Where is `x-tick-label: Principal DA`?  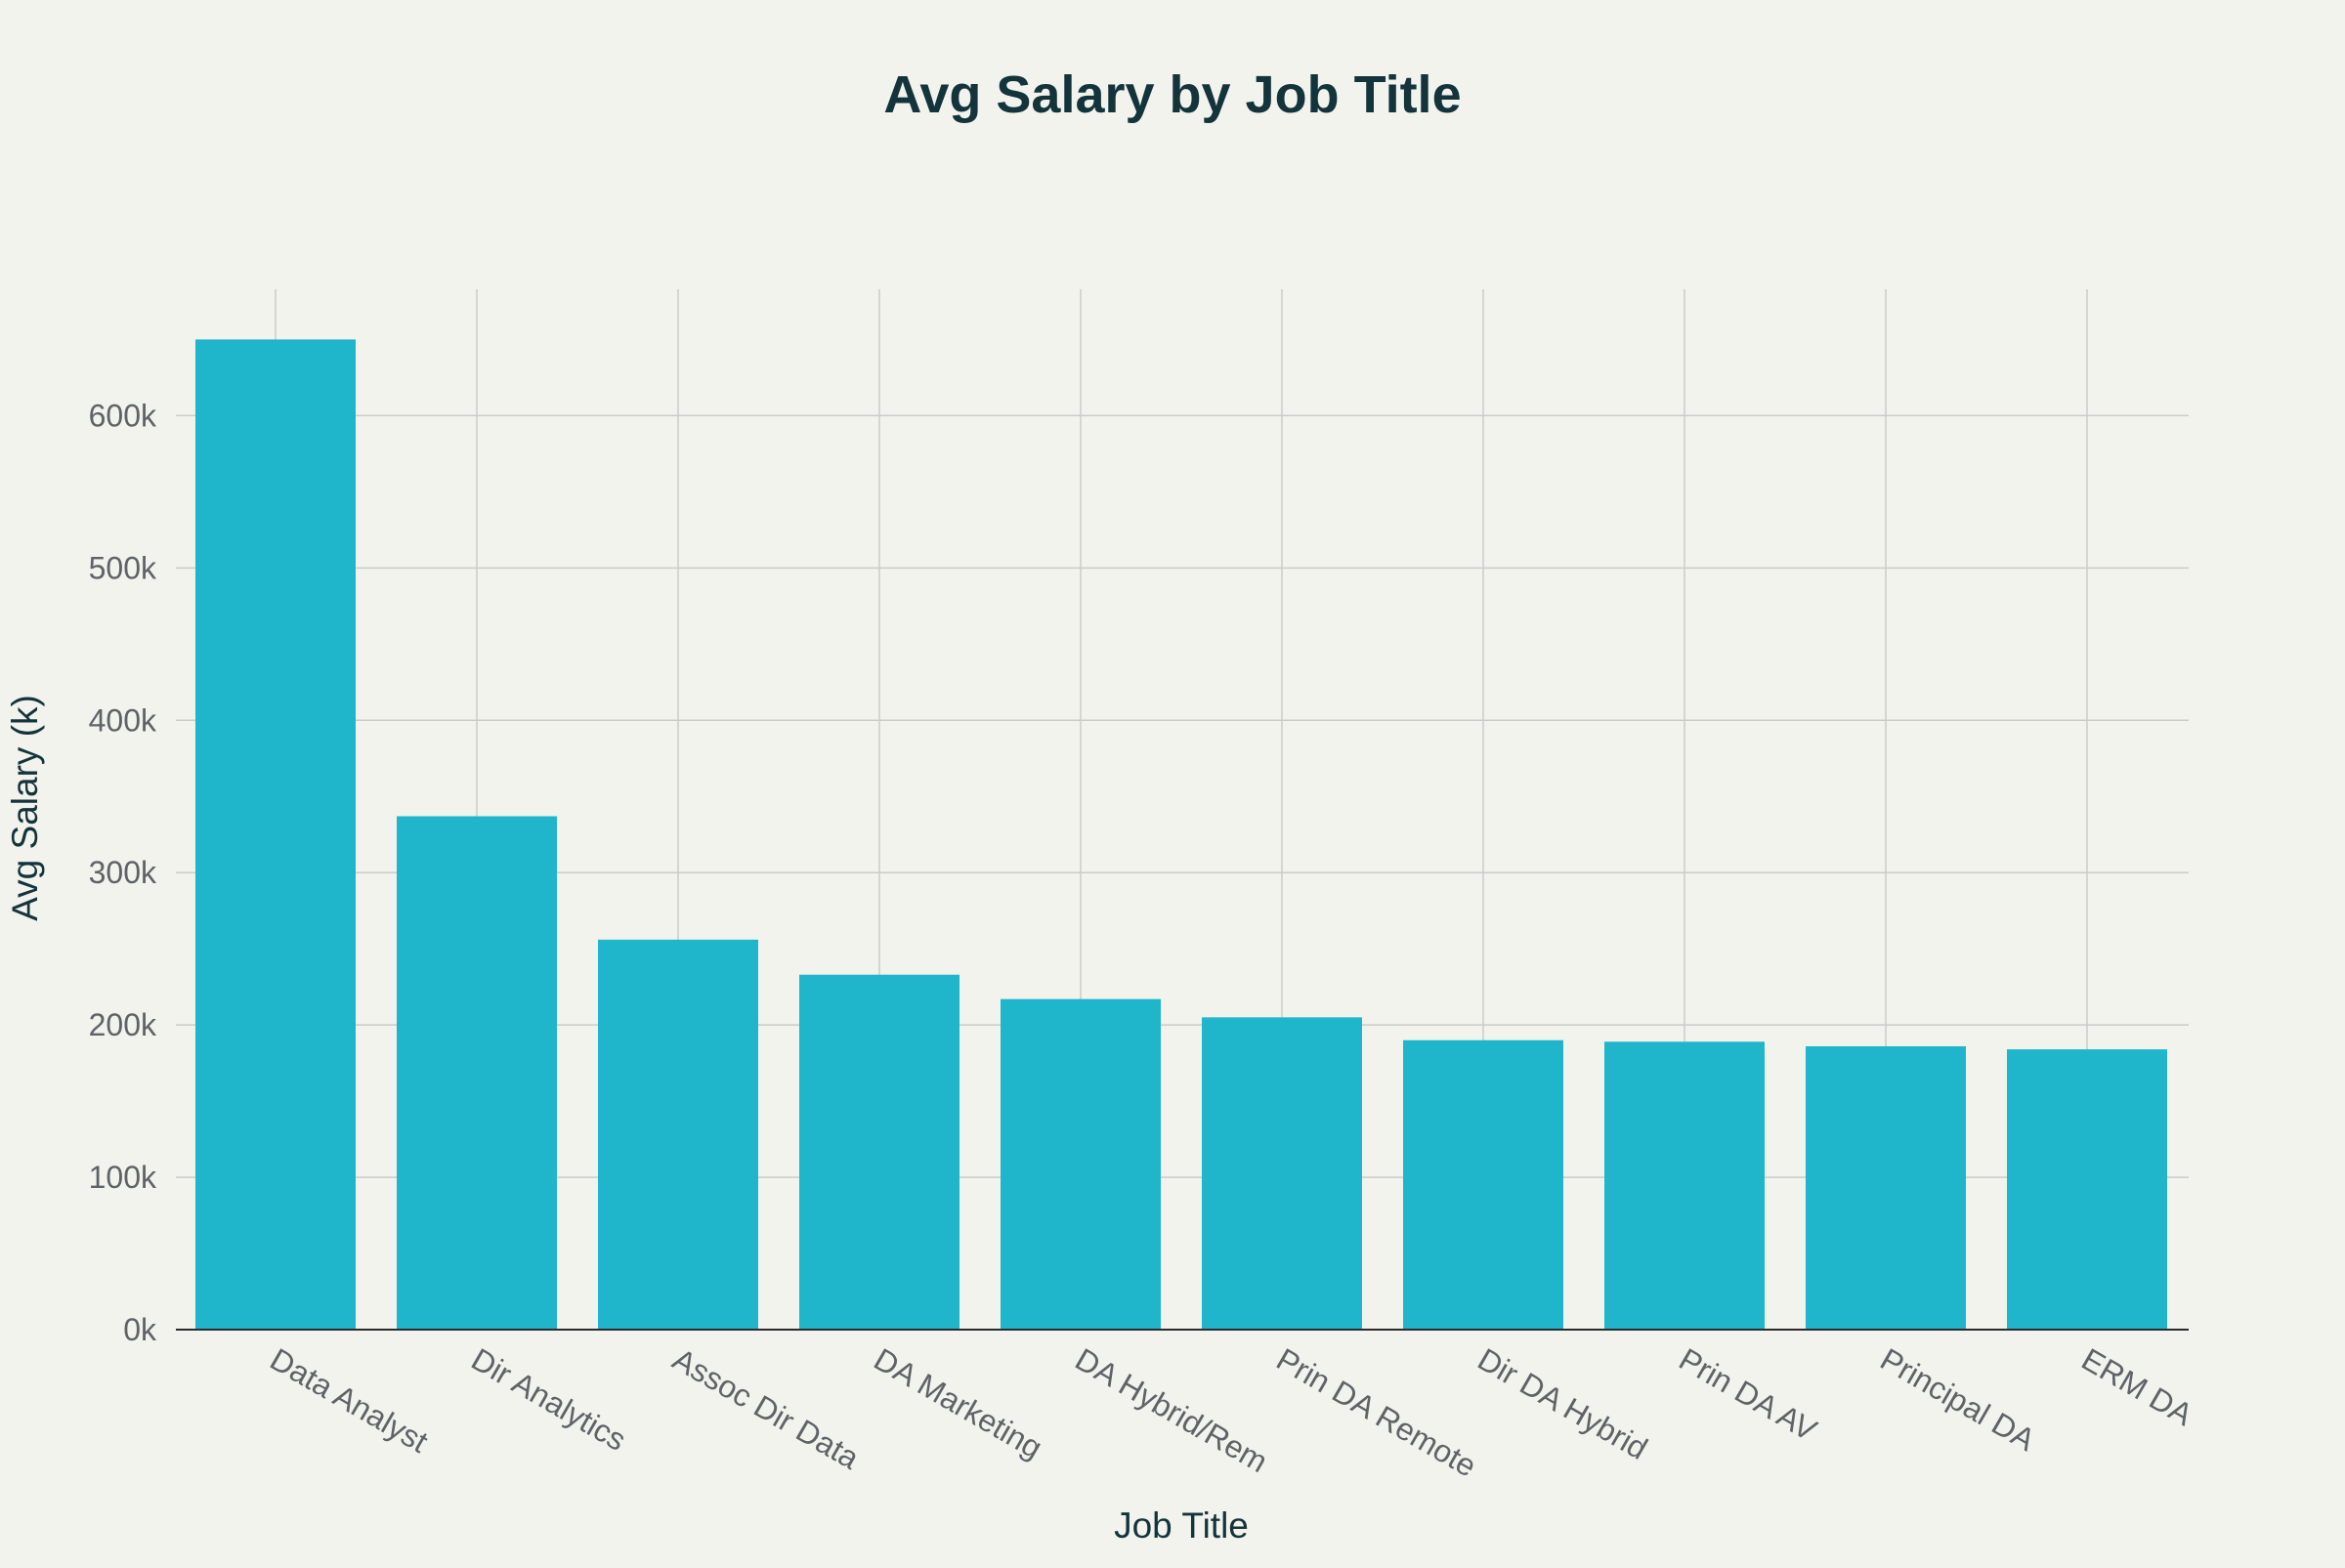
x-tick-label: Principal DA is located at coordinates (1958, 1400).